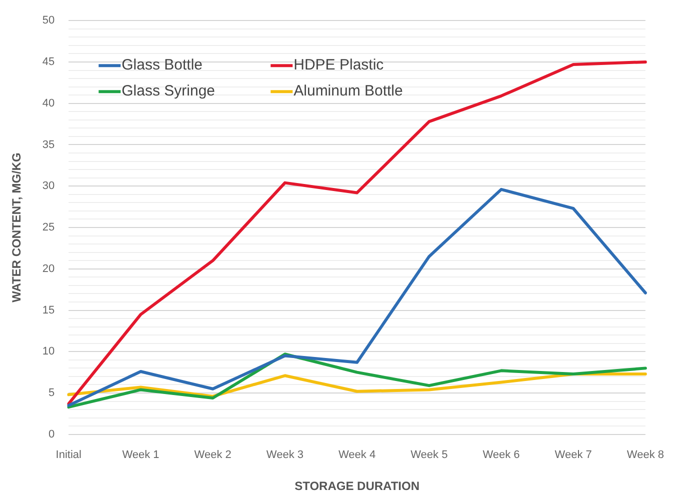 Image resolution: width=678 pixels, height=500 pixels. I want to click on legend-label: Glass Bottle, so click(162, 65).